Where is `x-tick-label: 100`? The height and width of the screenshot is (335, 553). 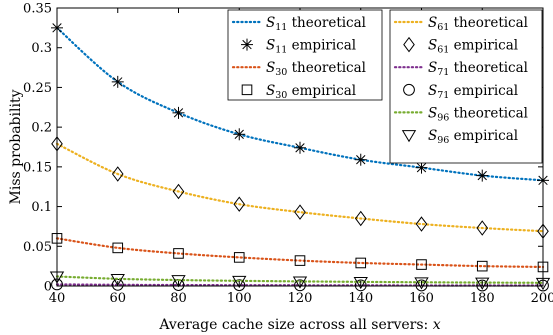 x-tick-label: 100 is located at coordinates (239, 298).